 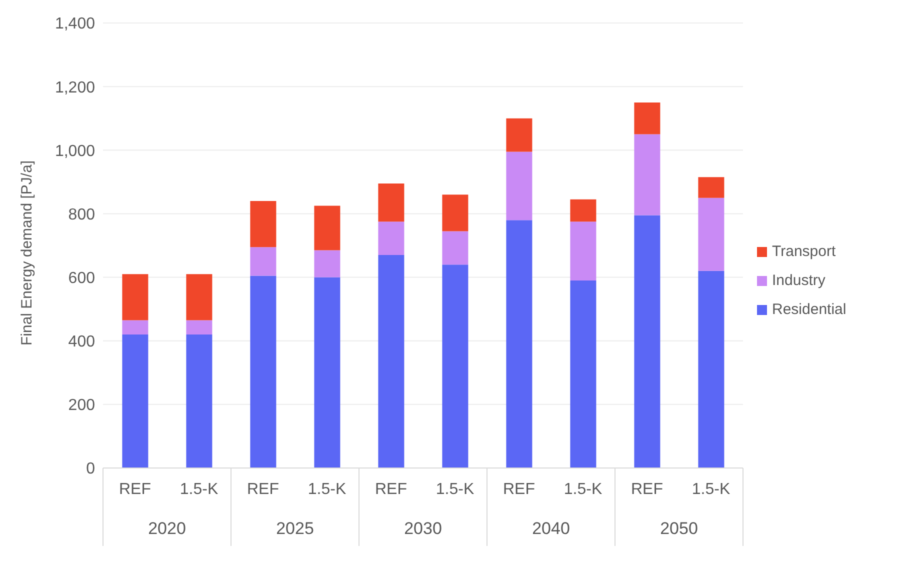 I want to click on text: 2050, so click(x=679, y=528).